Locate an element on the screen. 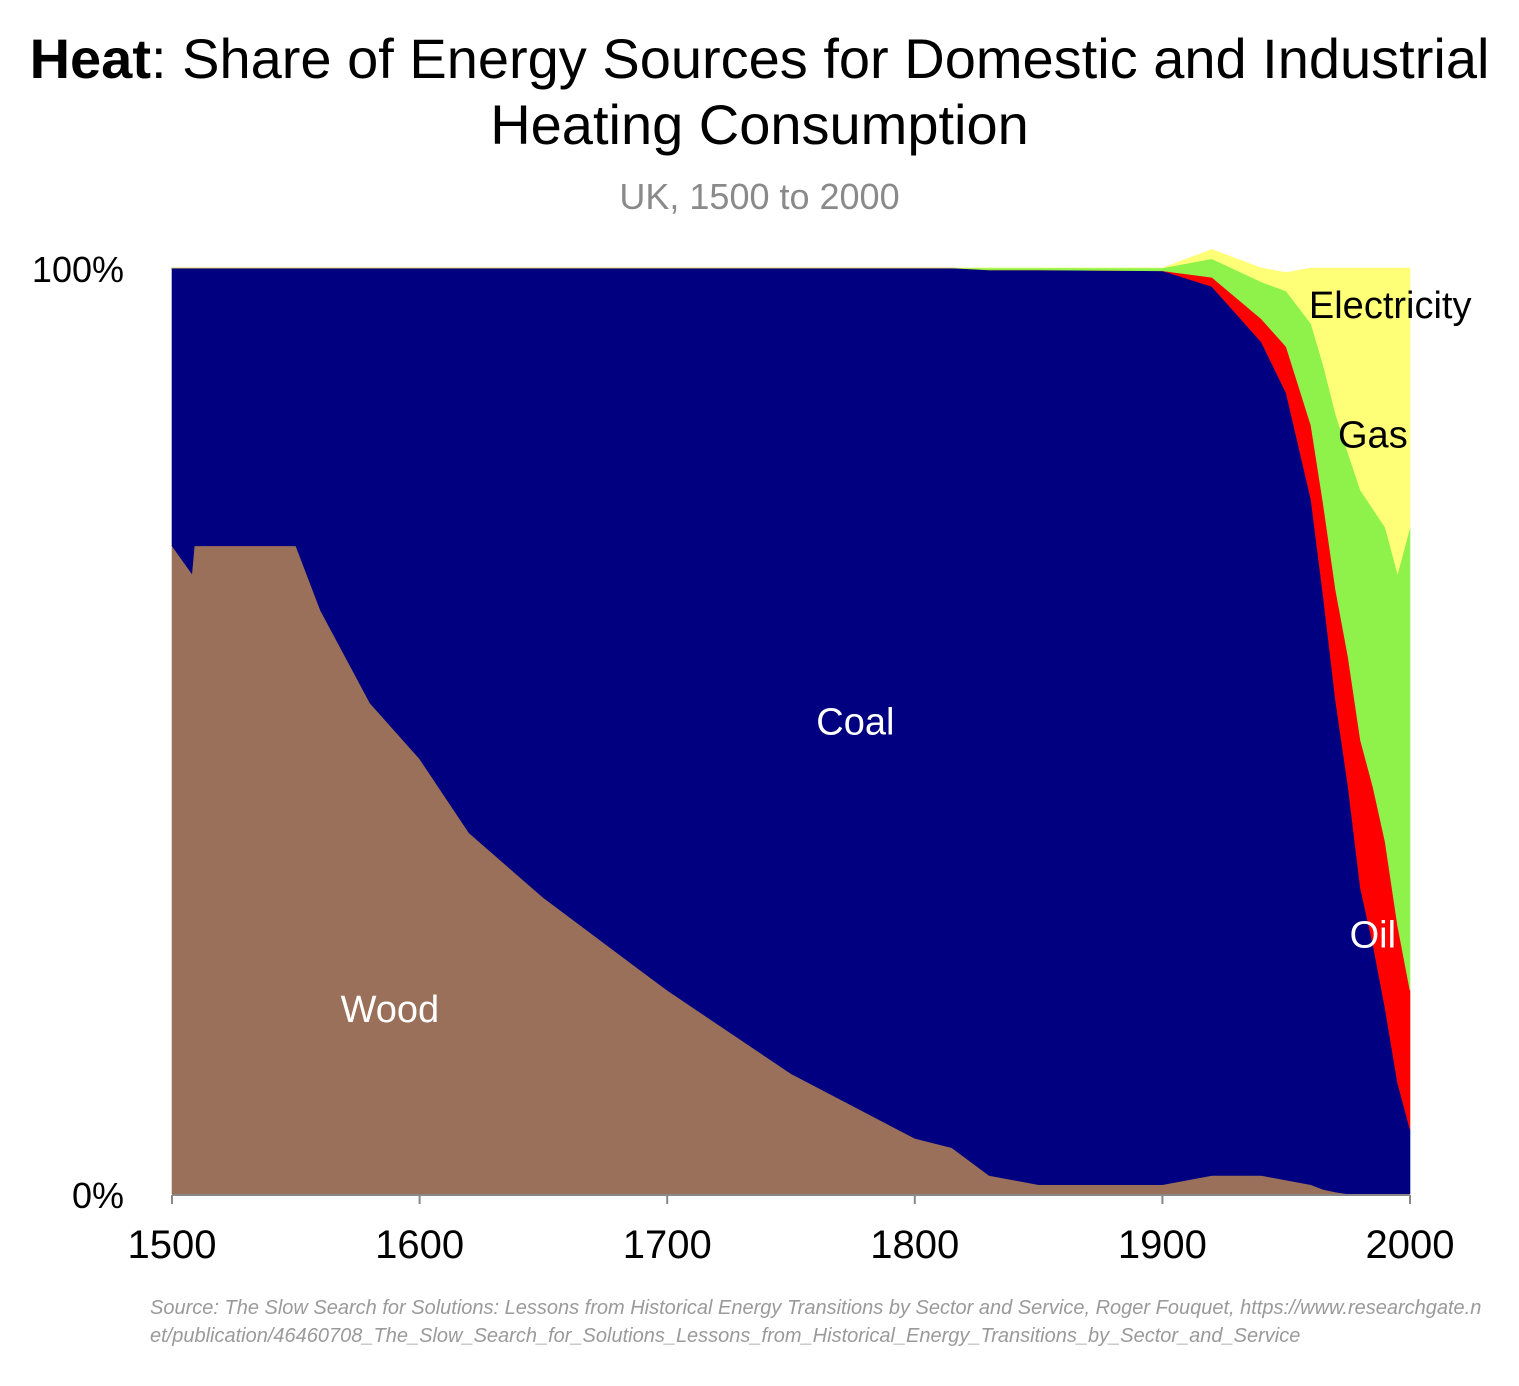  chart-subtitle: UK, 1500 to 2000 is located at coordinates (759, 196).